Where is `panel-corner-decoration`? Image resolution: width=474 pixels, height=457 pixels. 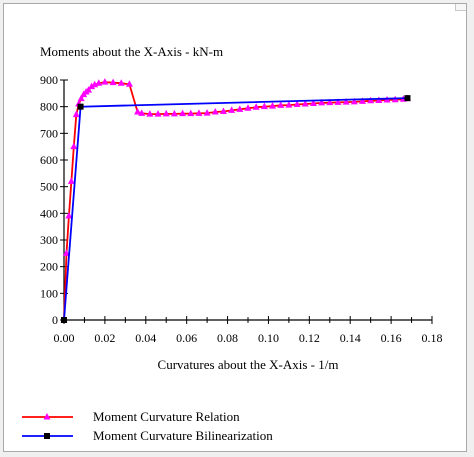
panel-corner-decoration is located at coordinates (460, 7).